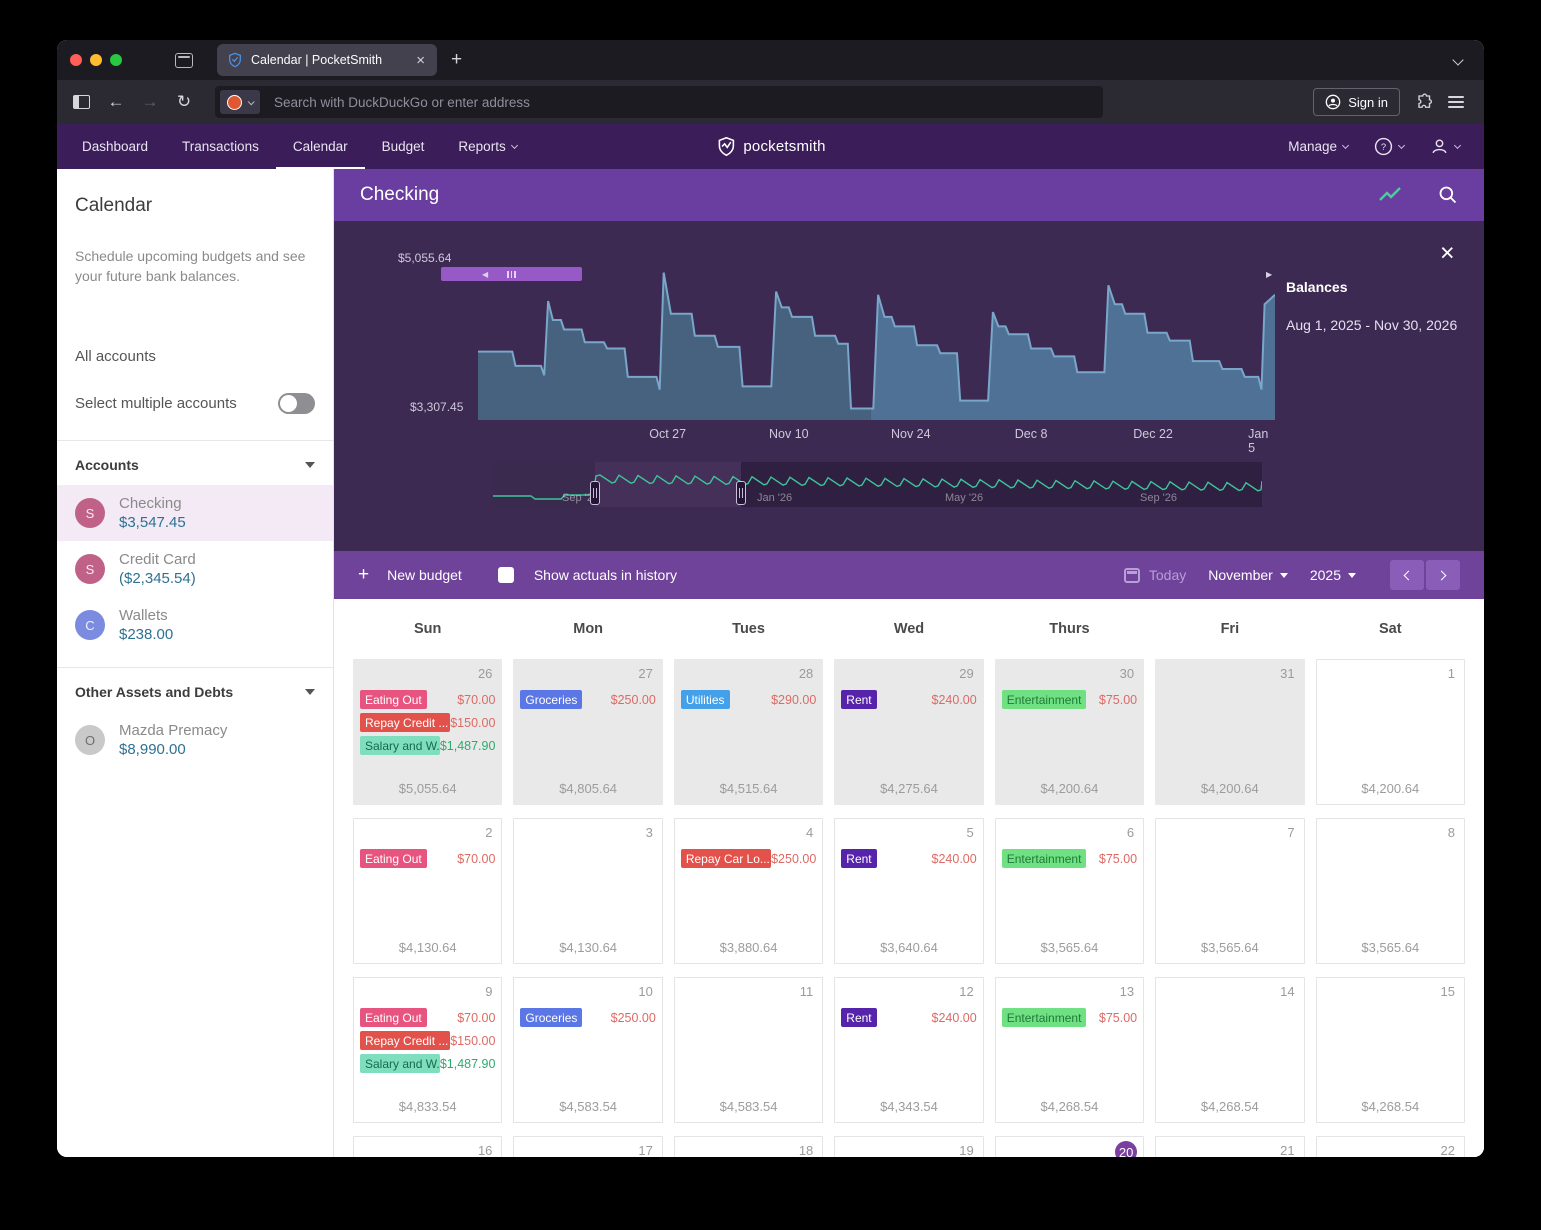 The image size is (1541, 1230). I want to click on sidebar-toggle-icon, so click(81, 102).